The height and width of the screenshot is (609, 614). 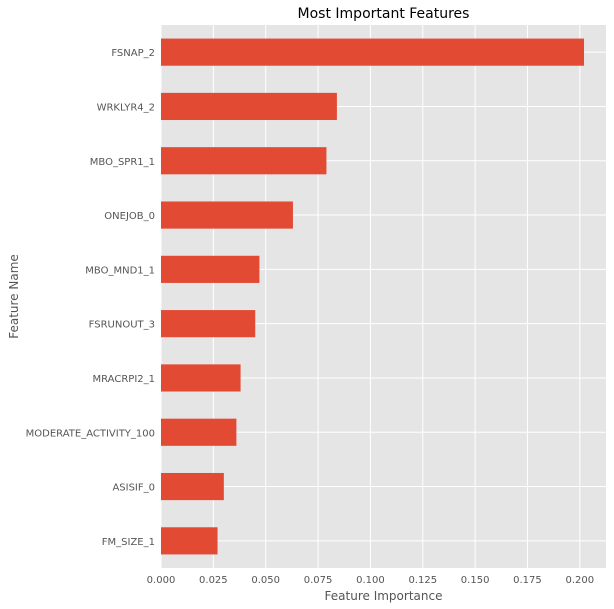 I want to click on x-tick-label: 0.200, so click(x=580, y=580).